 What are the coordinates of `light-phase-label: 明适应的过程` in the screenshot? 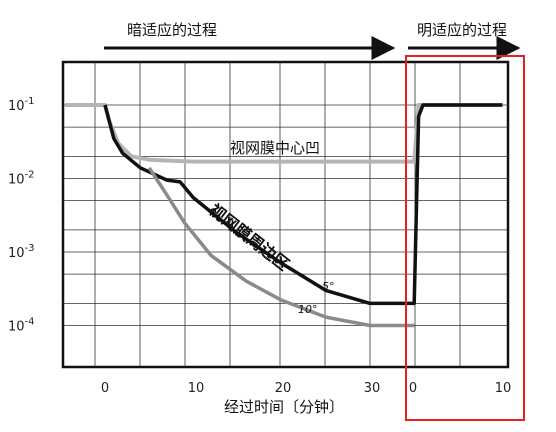 It's located at (462, 30).